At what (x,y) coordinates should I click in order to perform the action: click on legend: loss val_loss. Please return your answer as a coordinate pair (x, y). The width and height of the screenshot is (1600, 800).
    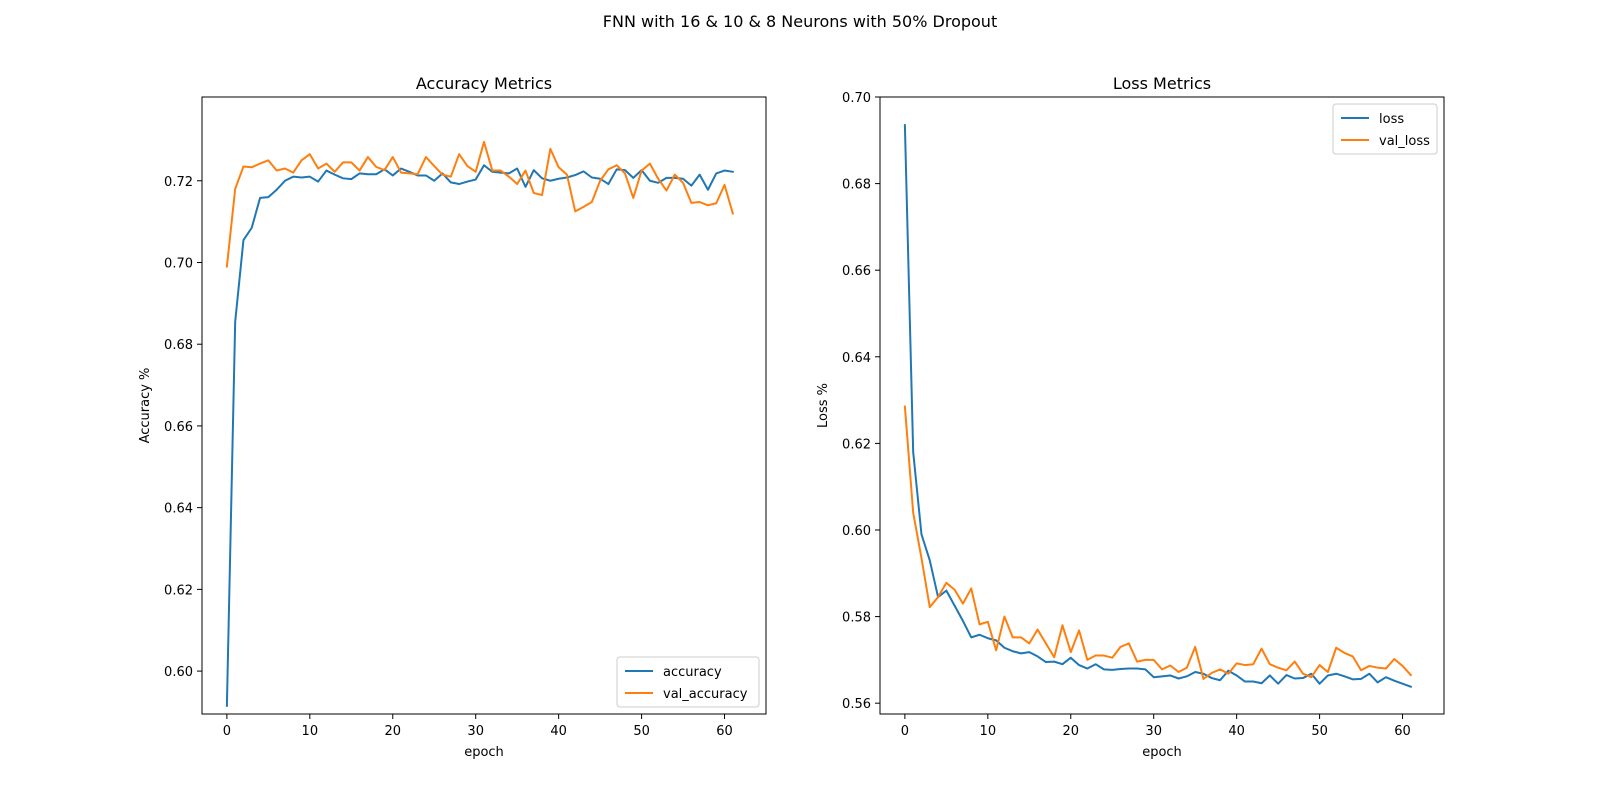
    Looking at the image, I should click on (1385, 129).